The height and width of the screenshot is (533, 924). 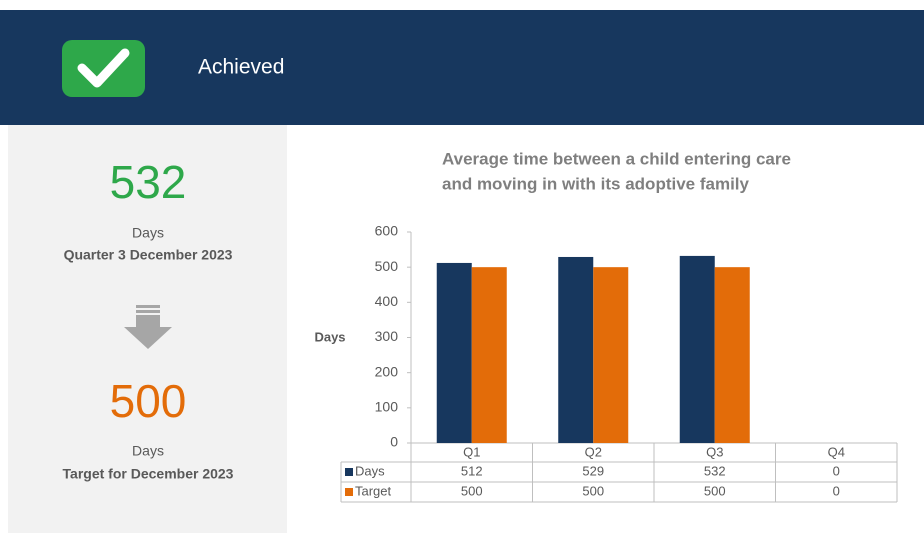 I want to click on check-mark, so click(x=103, y=68).